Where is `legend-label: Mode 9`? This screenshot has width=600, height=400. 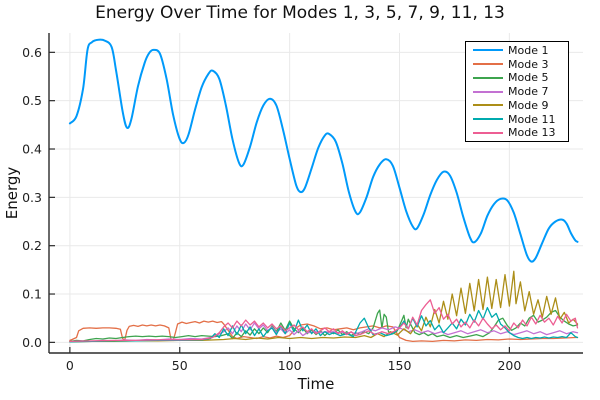 legend-label: Mode 9 is located at coordinates (528, 105).